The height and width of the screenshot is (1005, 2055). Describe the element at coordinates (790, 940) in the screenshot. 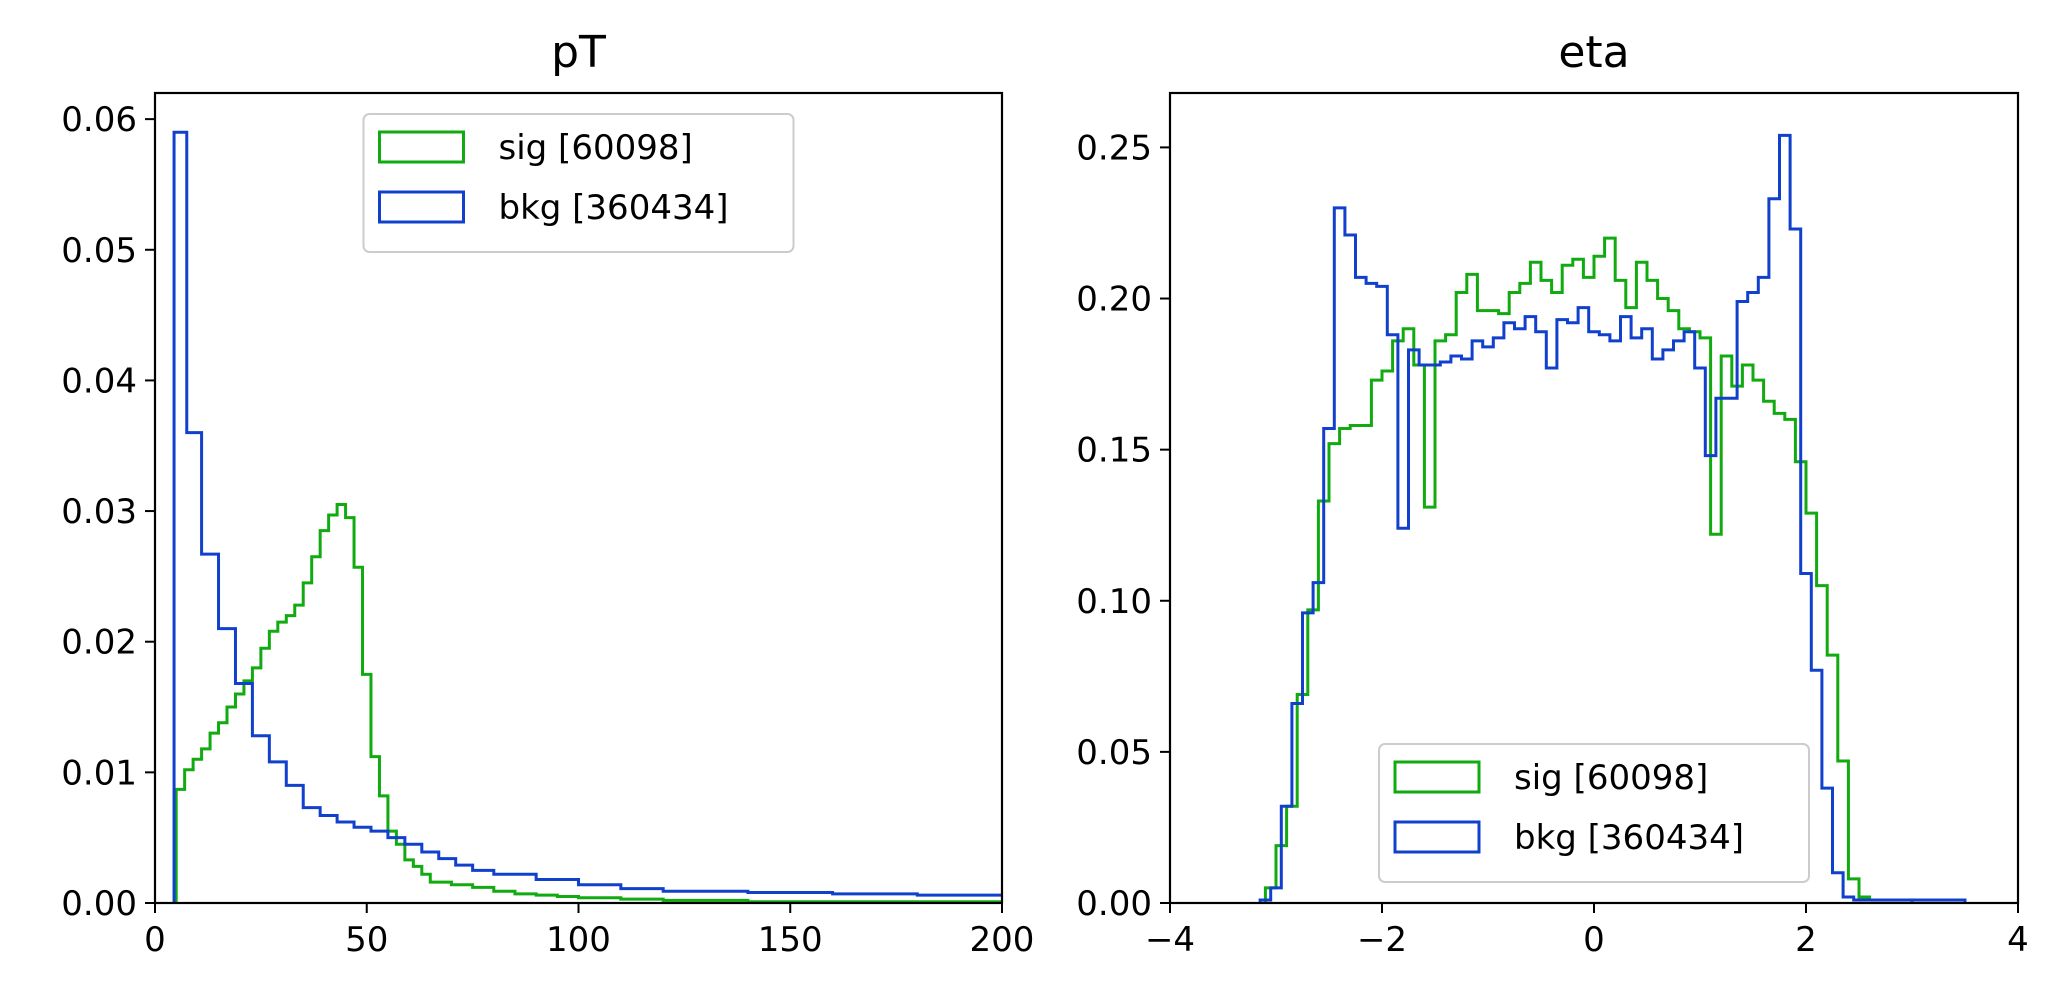

I see `x-tick-label: 150` at that location.